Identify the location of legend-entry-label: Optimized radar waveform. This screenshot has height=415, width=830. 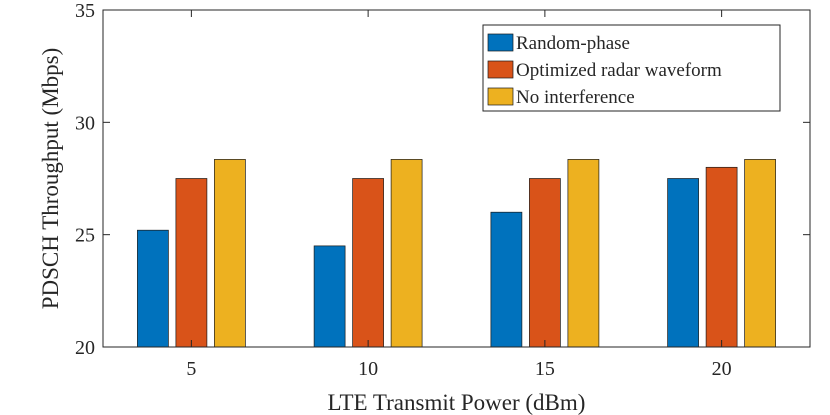
(619, 70).